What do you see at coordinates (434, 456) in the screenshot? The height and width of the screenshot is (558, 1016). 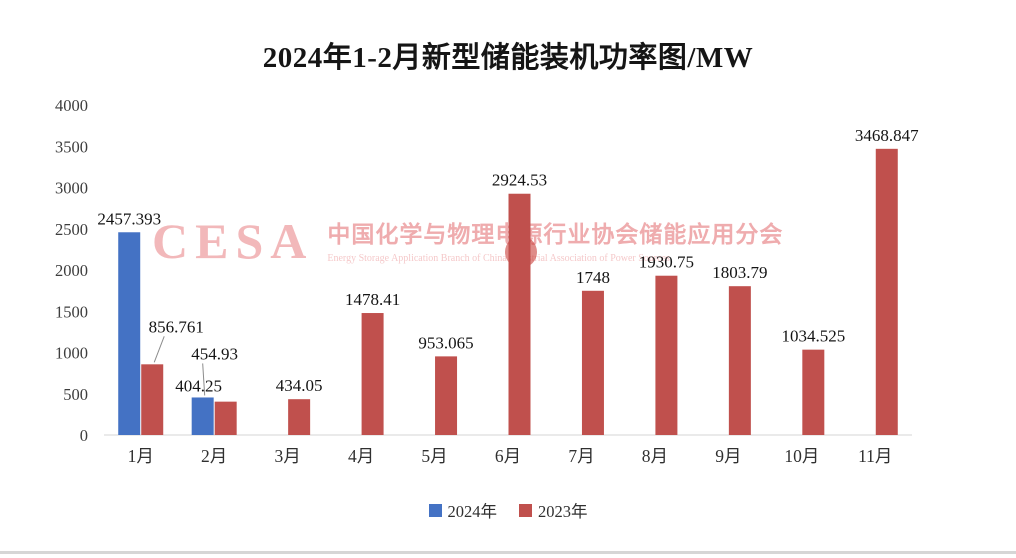 I see `x-axis-label-5月: 5月` at bounding box center [434, 456].